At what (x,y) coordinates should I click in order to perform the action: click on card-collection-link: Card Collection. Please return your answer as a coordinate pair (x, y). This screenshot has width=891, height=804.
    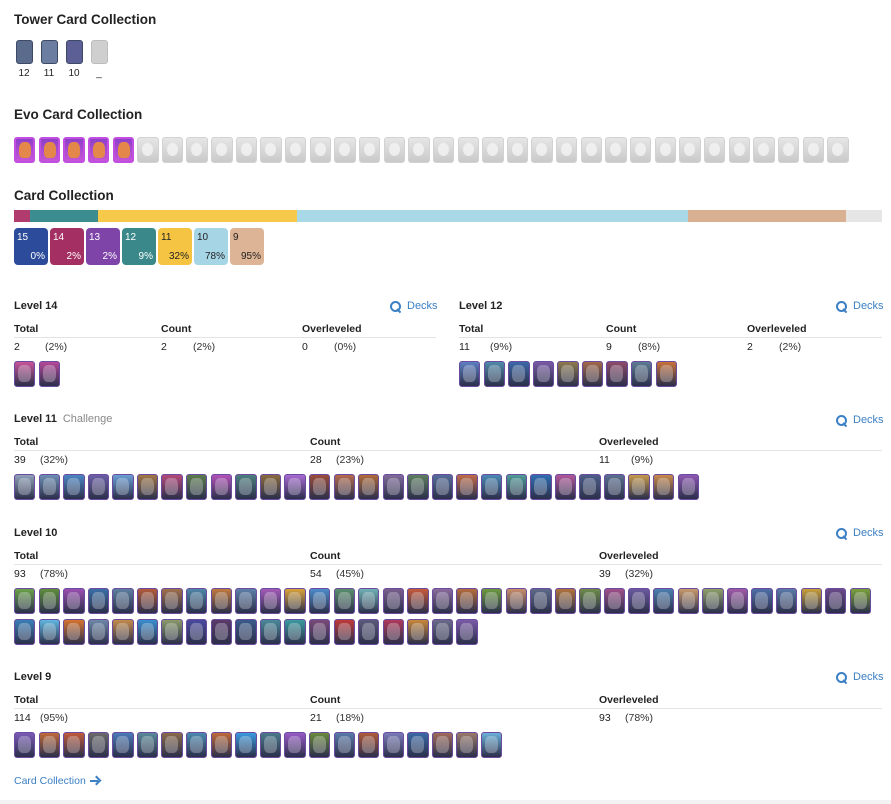
    Looking at the image, I should click on (57, 781).